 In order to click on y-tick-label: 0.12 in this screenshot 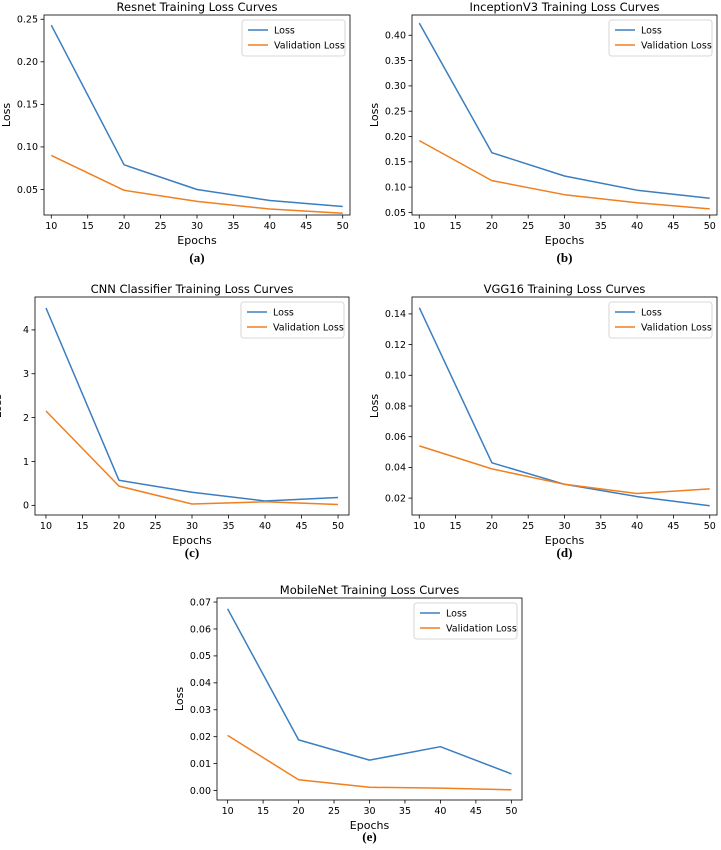, I will do `click(395, 345)`.